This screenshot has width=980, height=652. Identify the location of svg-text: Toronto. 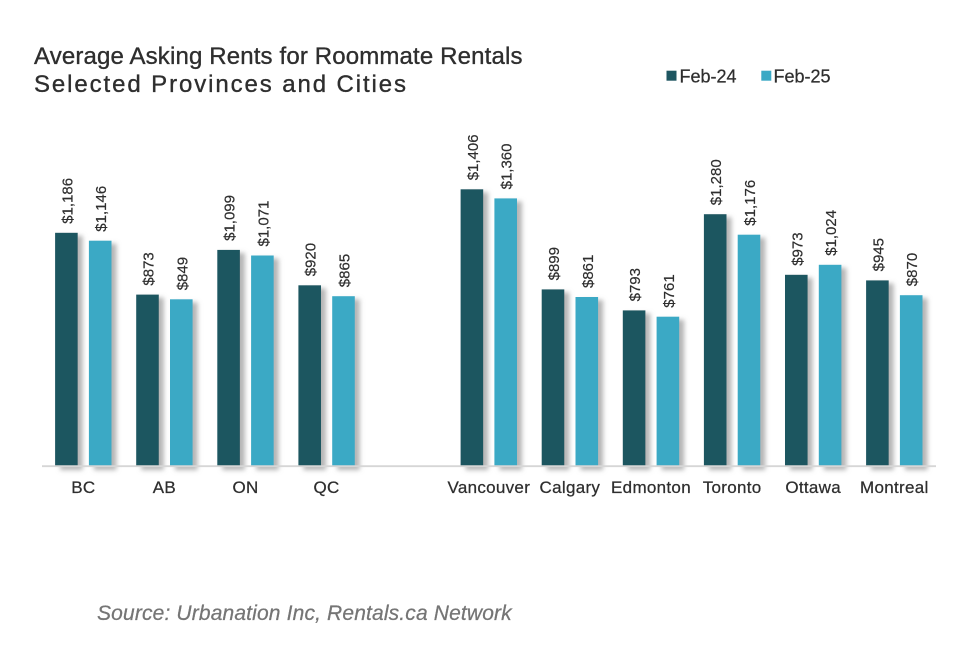
(732, 487).